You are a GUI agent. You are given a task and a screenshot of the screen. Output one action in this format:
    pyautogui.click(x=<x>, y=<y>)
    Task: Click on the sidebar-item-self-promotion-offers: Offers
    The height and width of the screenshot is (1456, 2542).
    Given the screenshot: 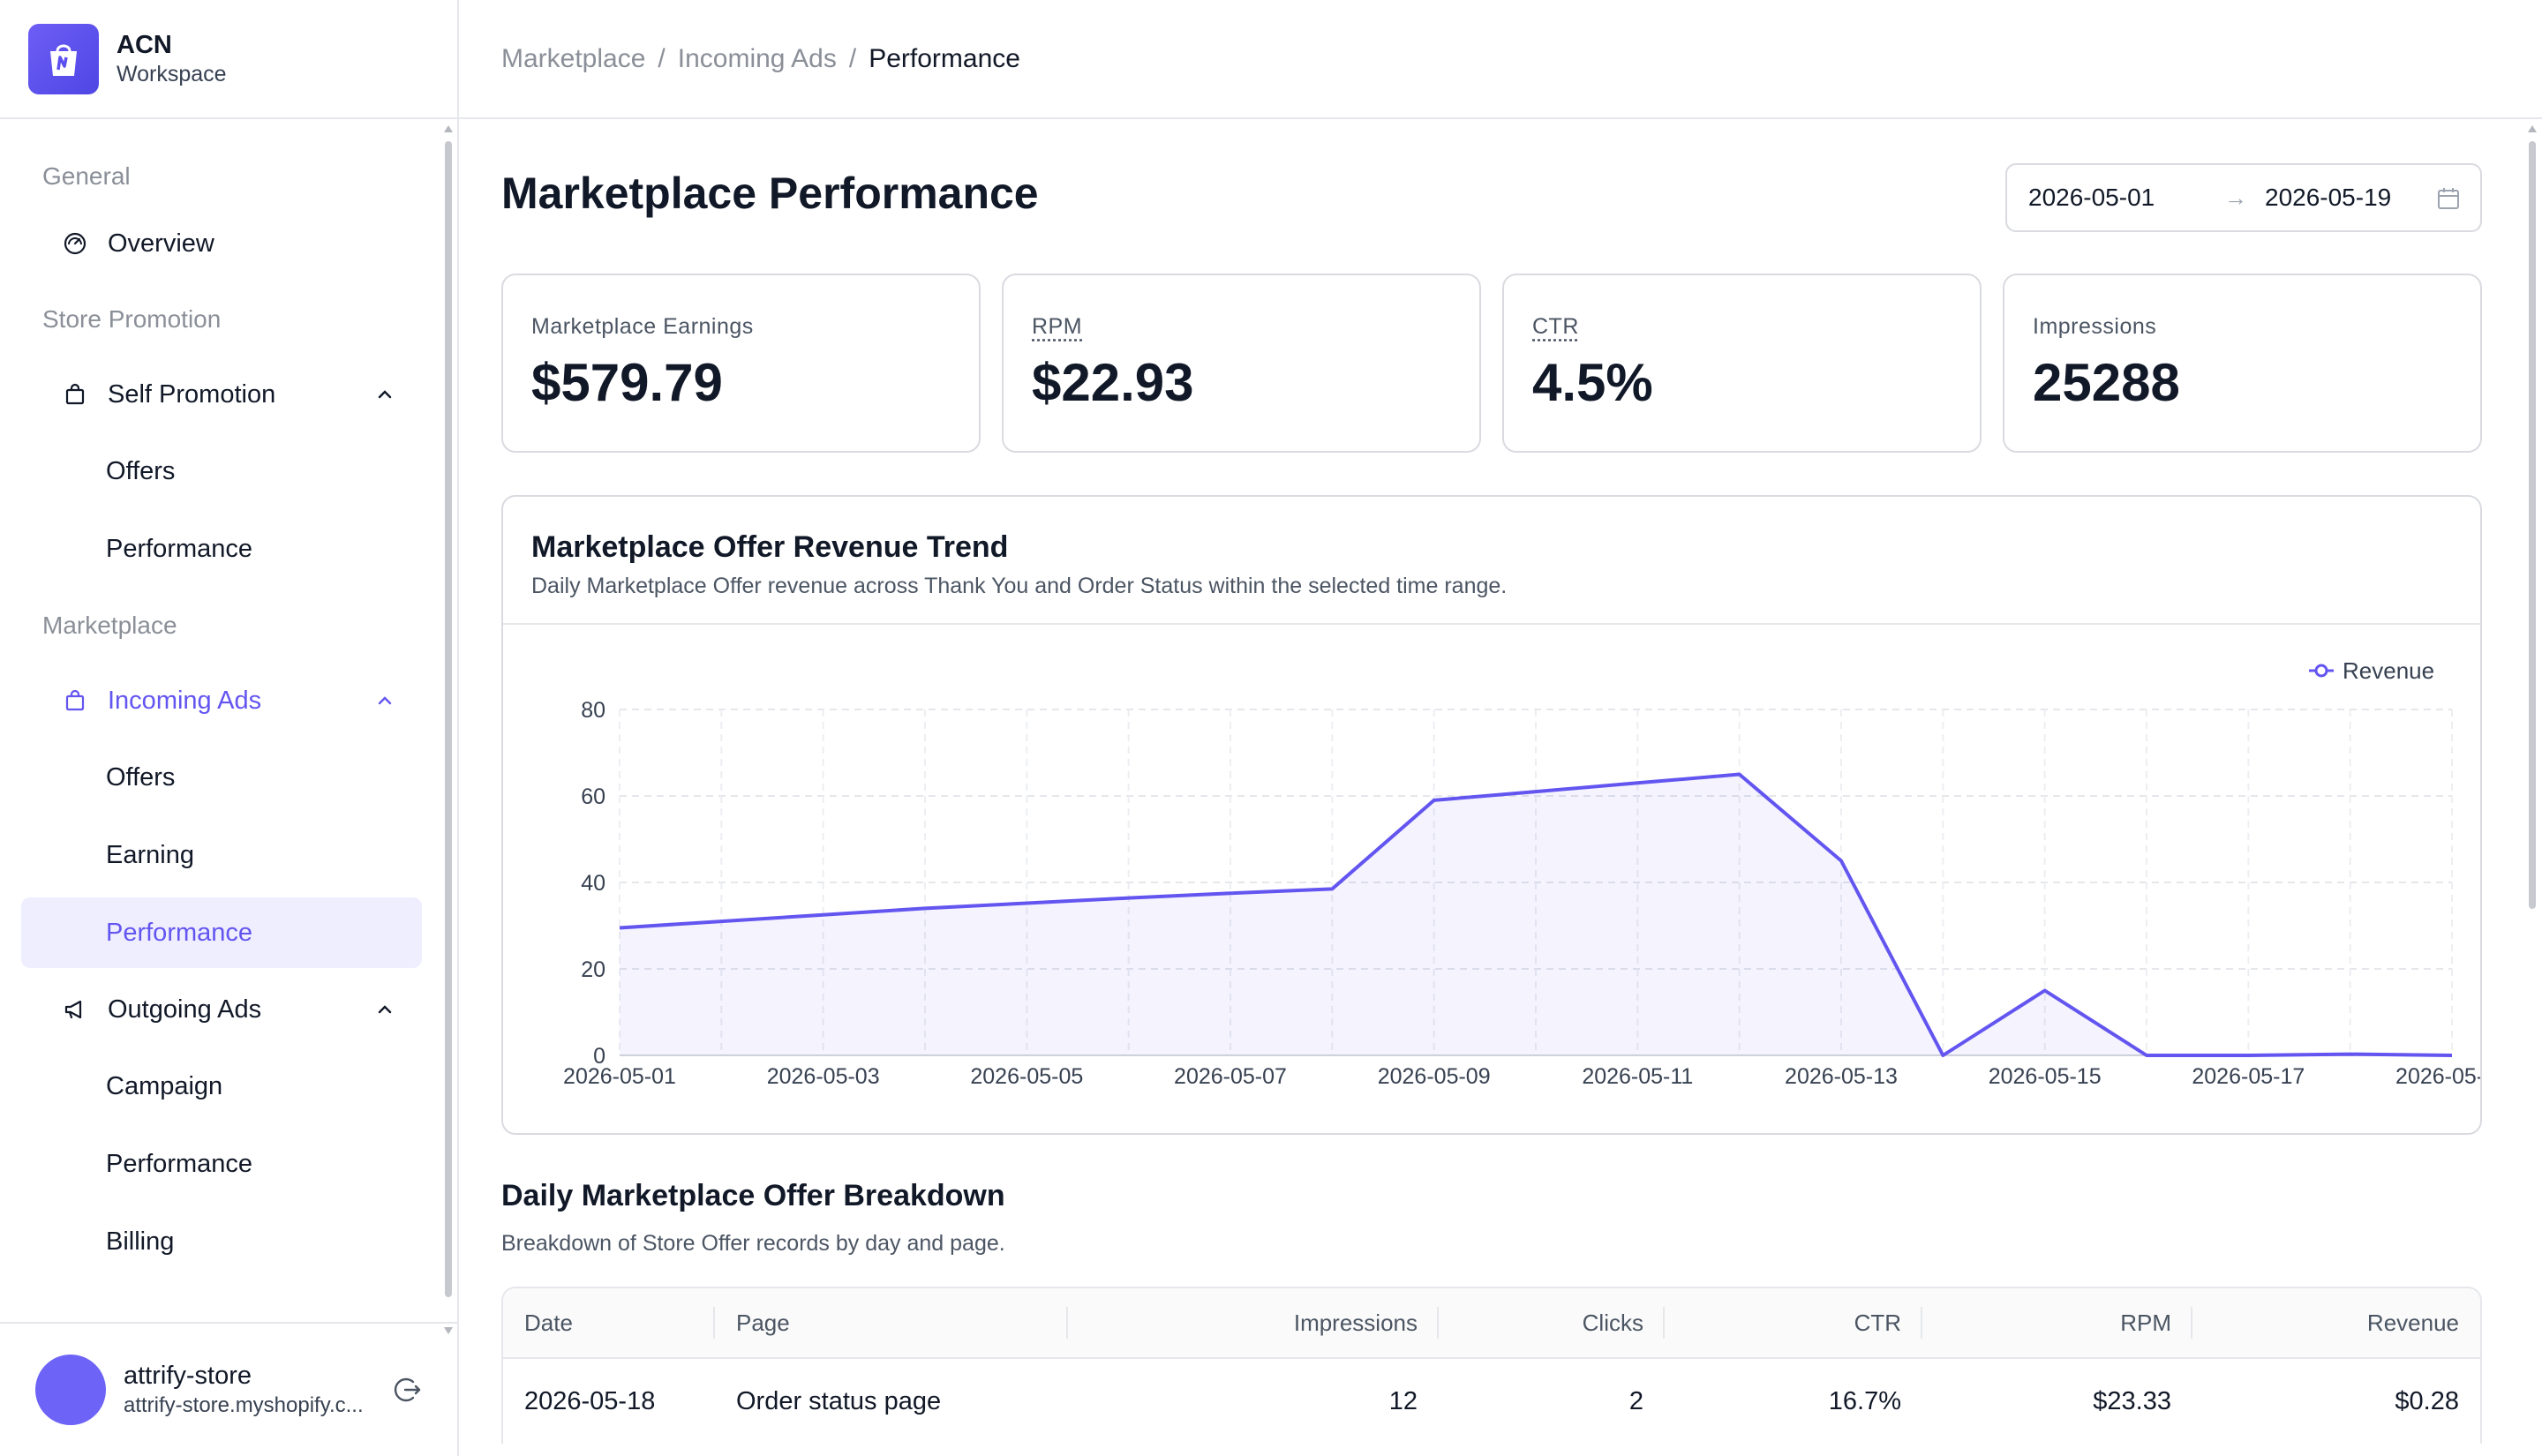 What is the action you would take?
    pyautogui.click(x=141, y=470)
    